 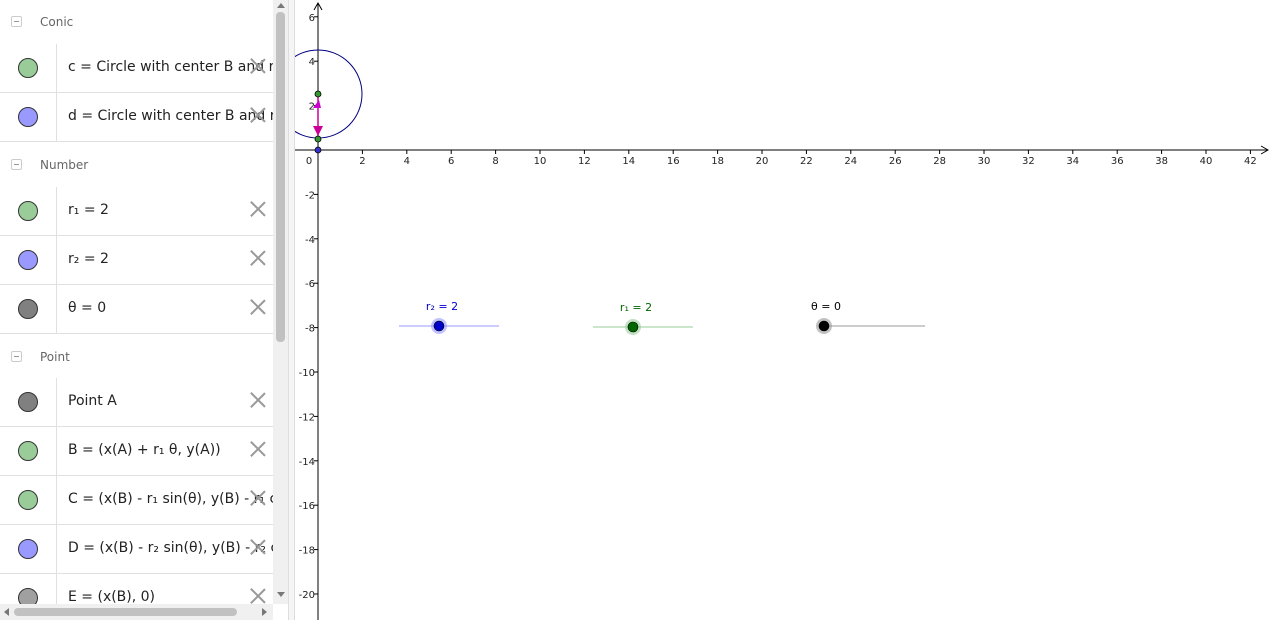 I want to click on sliders: r₂ = 2 r₁ = 2 θ = 0, so click(x=662, y=317).